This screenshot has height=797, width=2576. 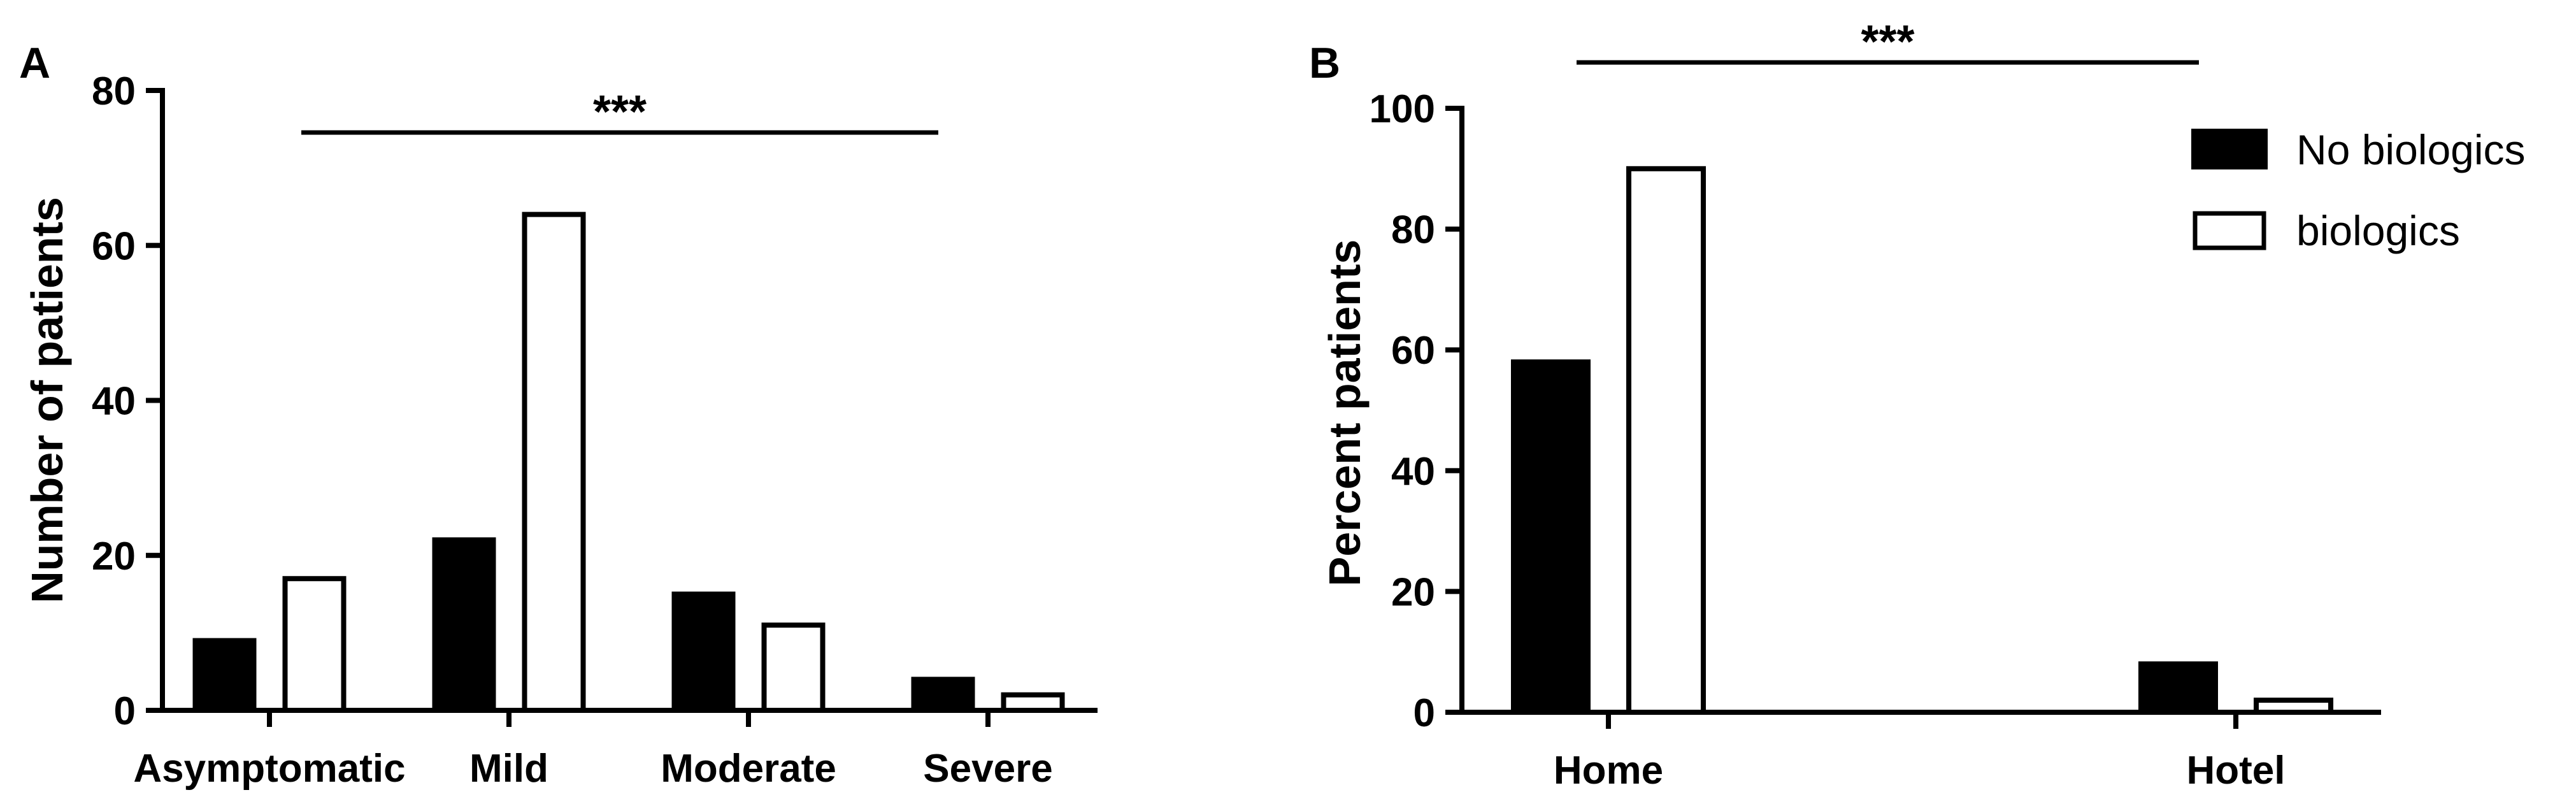 I want to click on panel-b-category-label-home: Home, so click(x=1608, y=771).